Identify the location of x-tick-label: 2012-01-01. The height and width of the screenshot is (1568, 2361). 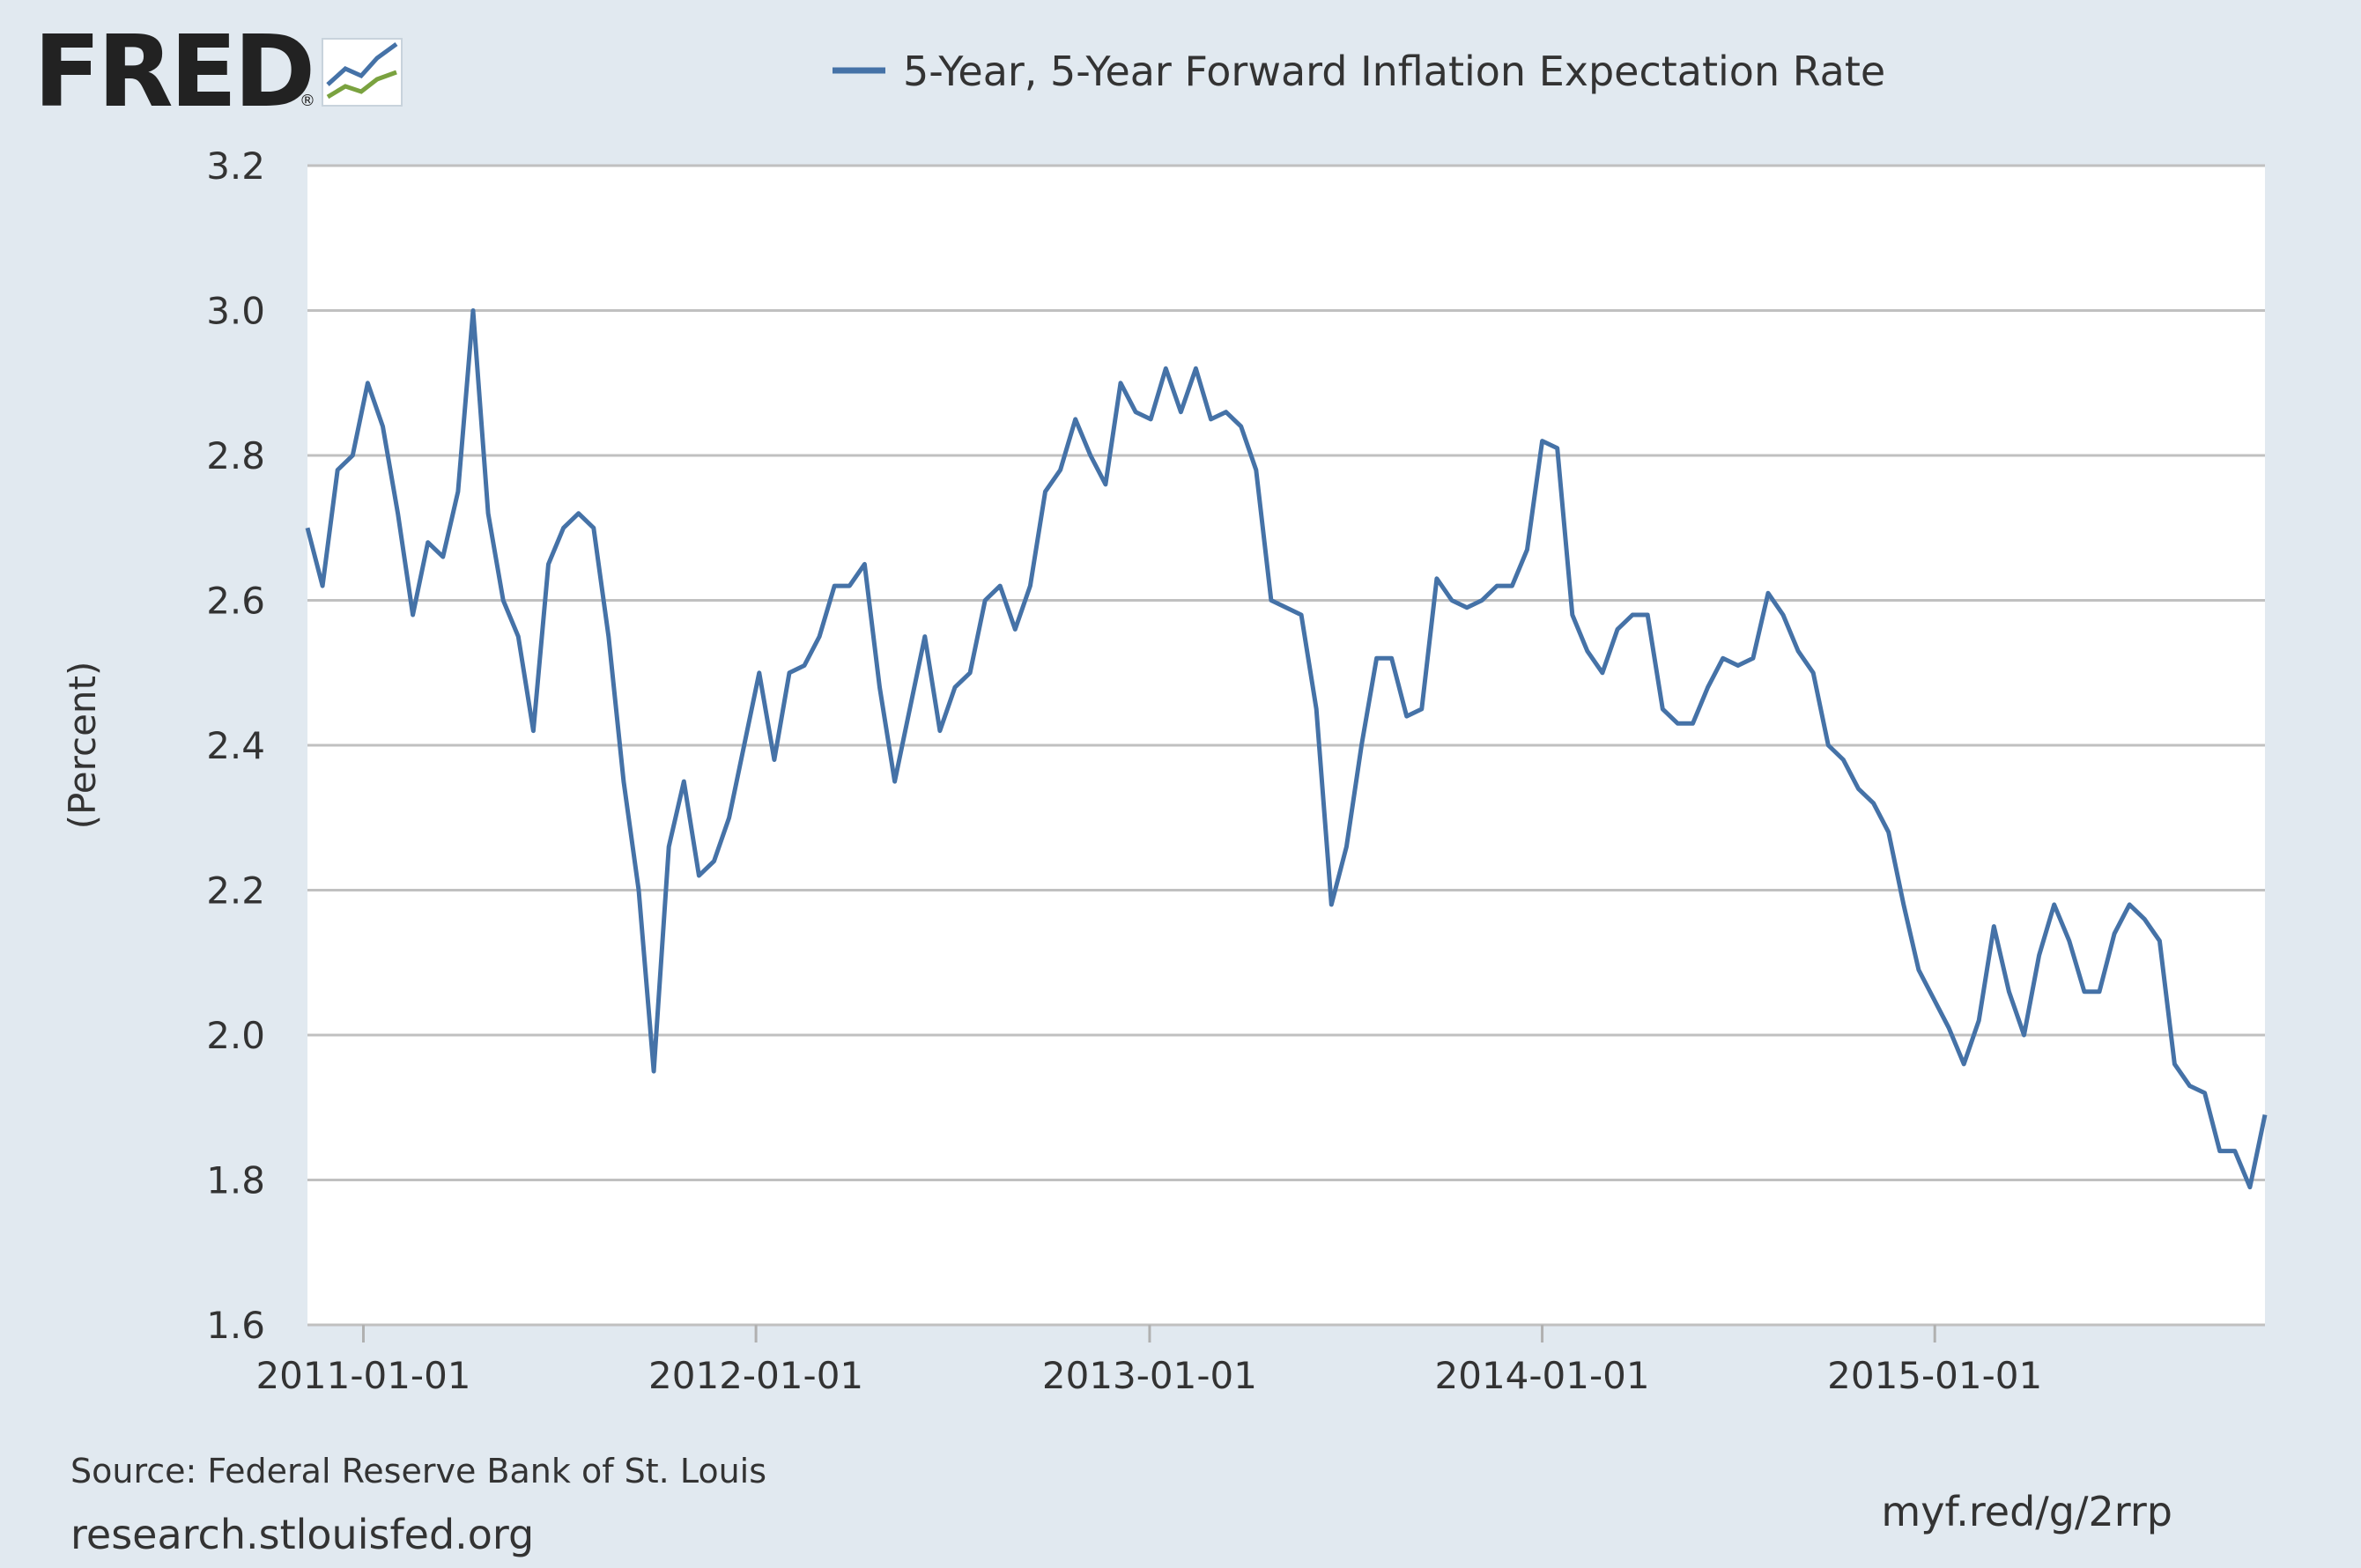
(755, 1375).